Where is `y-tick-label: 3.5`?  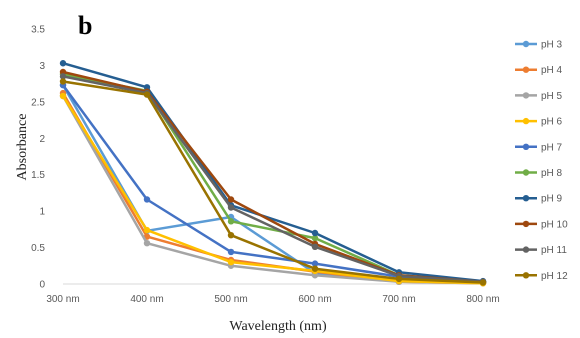 y-tick-label: 3.5 is located at coordinates (38, 30).